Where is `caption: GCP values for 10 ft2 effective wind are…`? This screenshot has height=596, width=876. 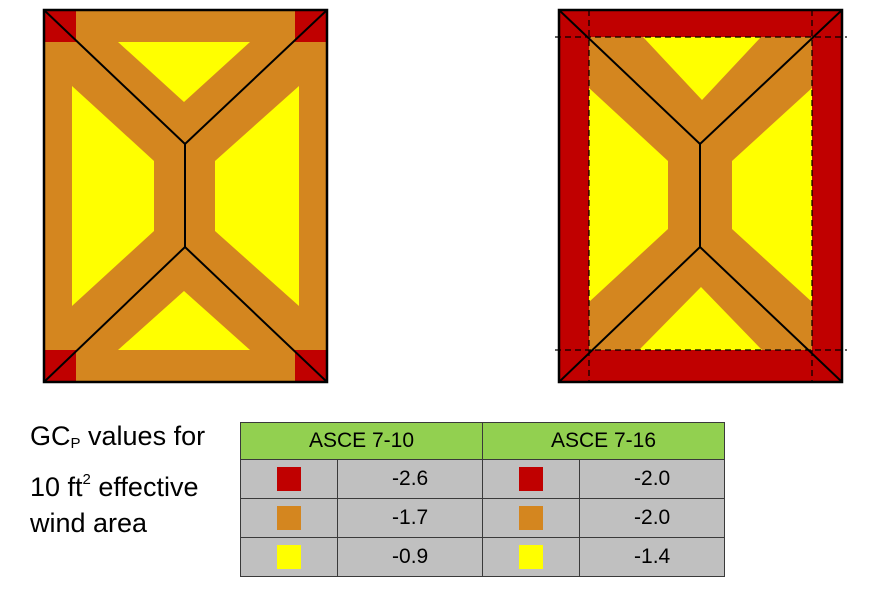 caption: GCP values for 10 ft2 effective wind are… is located at coordinates (117, 479).